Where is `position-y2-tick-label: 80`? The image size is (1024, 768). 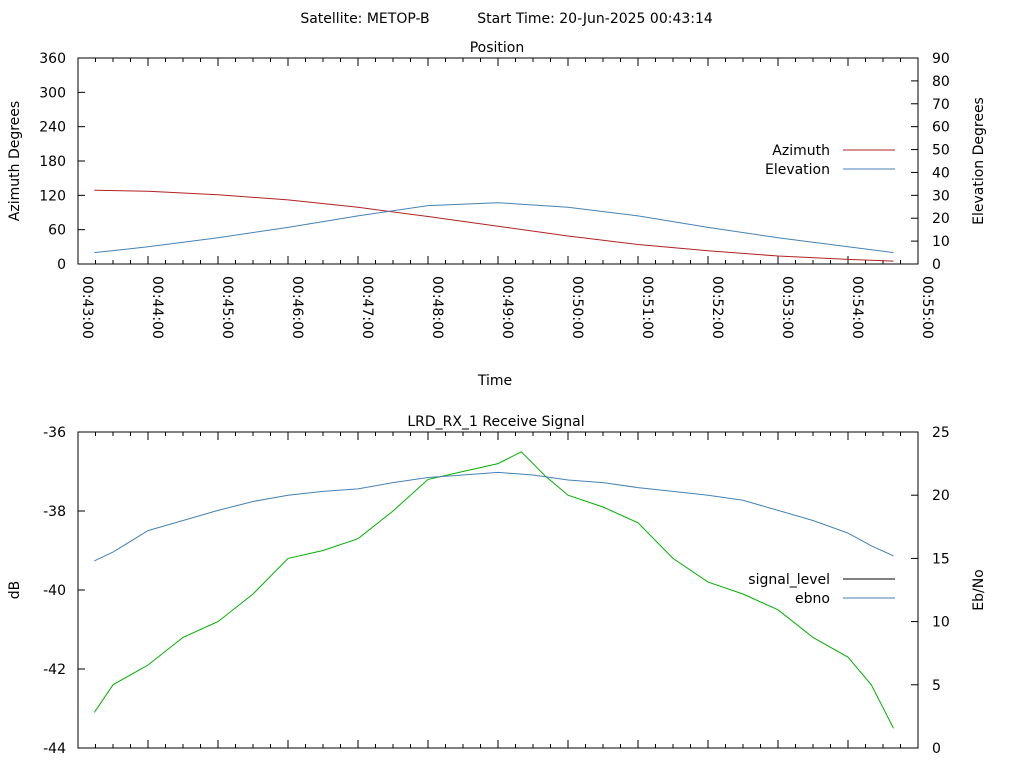 position-y2-tick-label: 80 is located at coordinates (941, 82).